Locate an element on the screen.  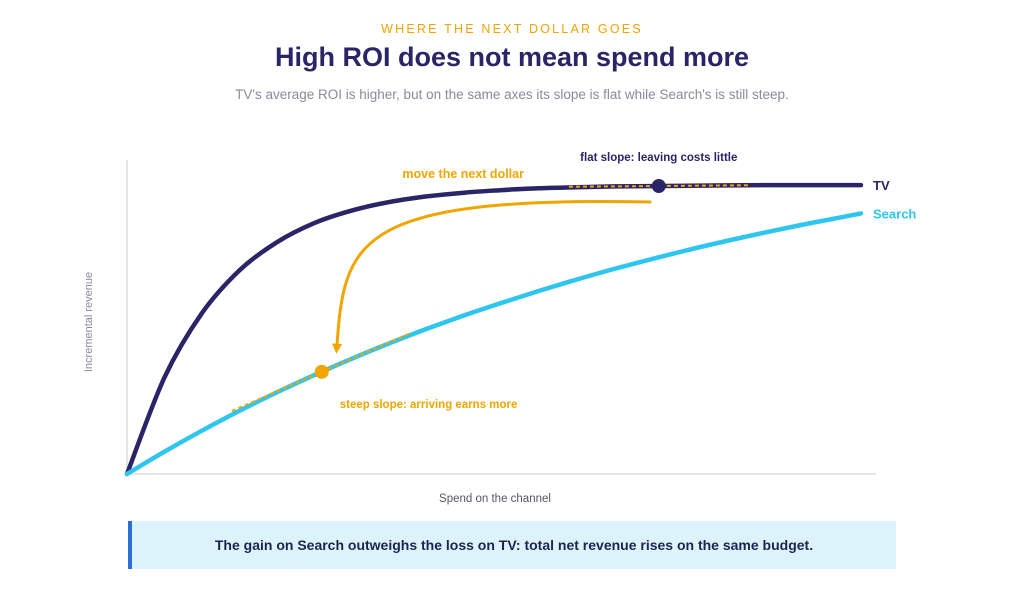
page-title: High ROI does not mean spend more is located at coordinates (512, 57).